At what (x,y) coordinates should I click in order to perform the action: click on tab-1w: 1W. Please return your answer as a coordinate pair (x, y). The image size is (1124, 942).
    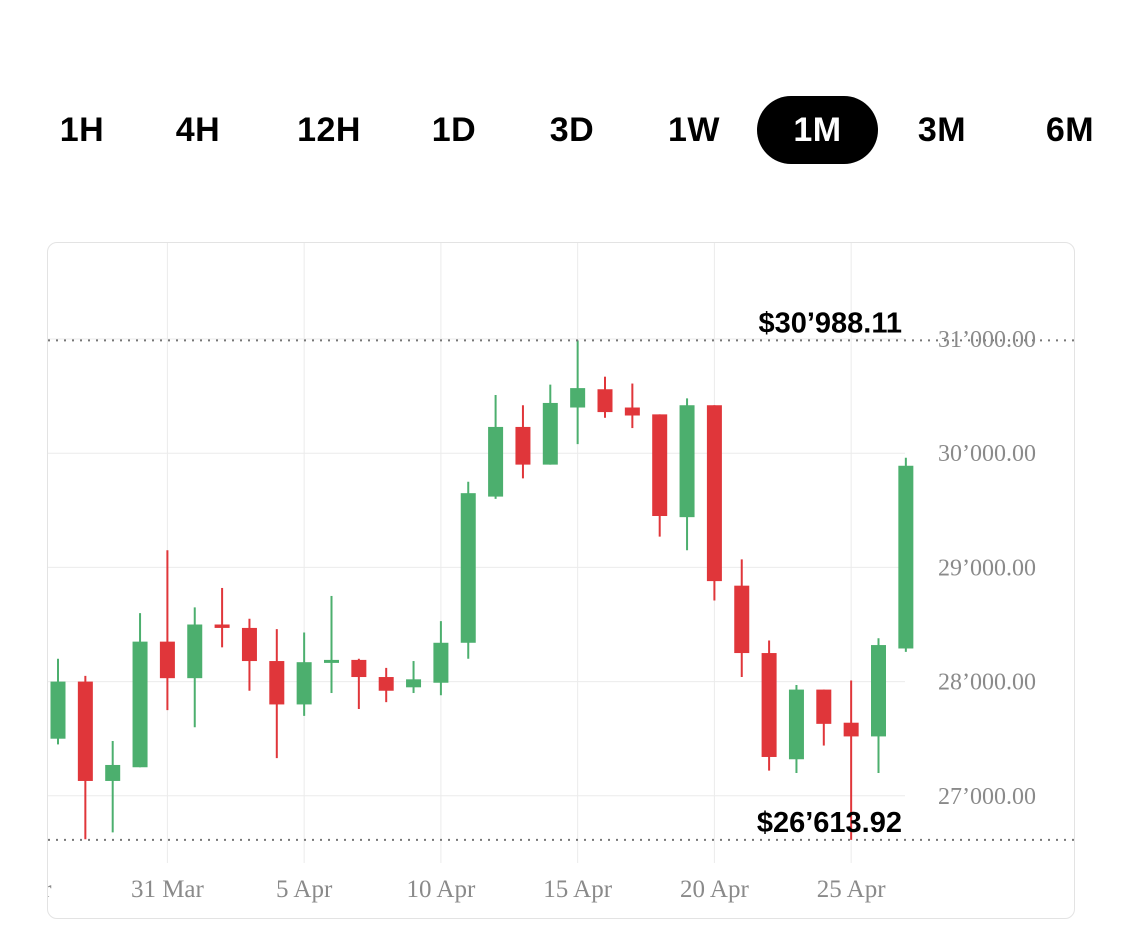
    Looking at the image, I should click on (694, 130).